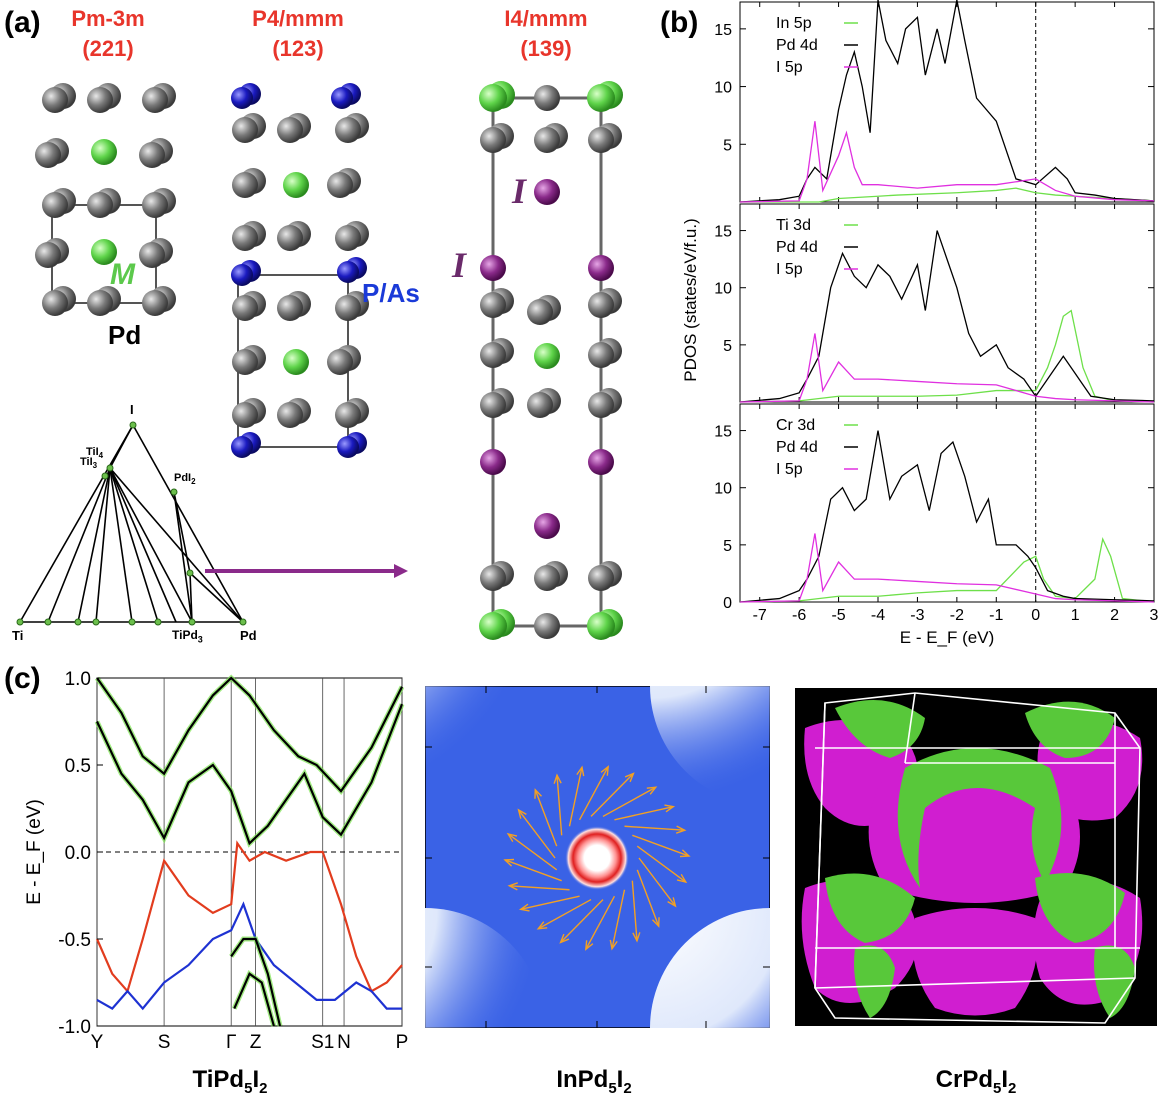  Describe the element at coordinates (74, 940) in the screenshot. I see `y-tick-label: -0.5` at that location.